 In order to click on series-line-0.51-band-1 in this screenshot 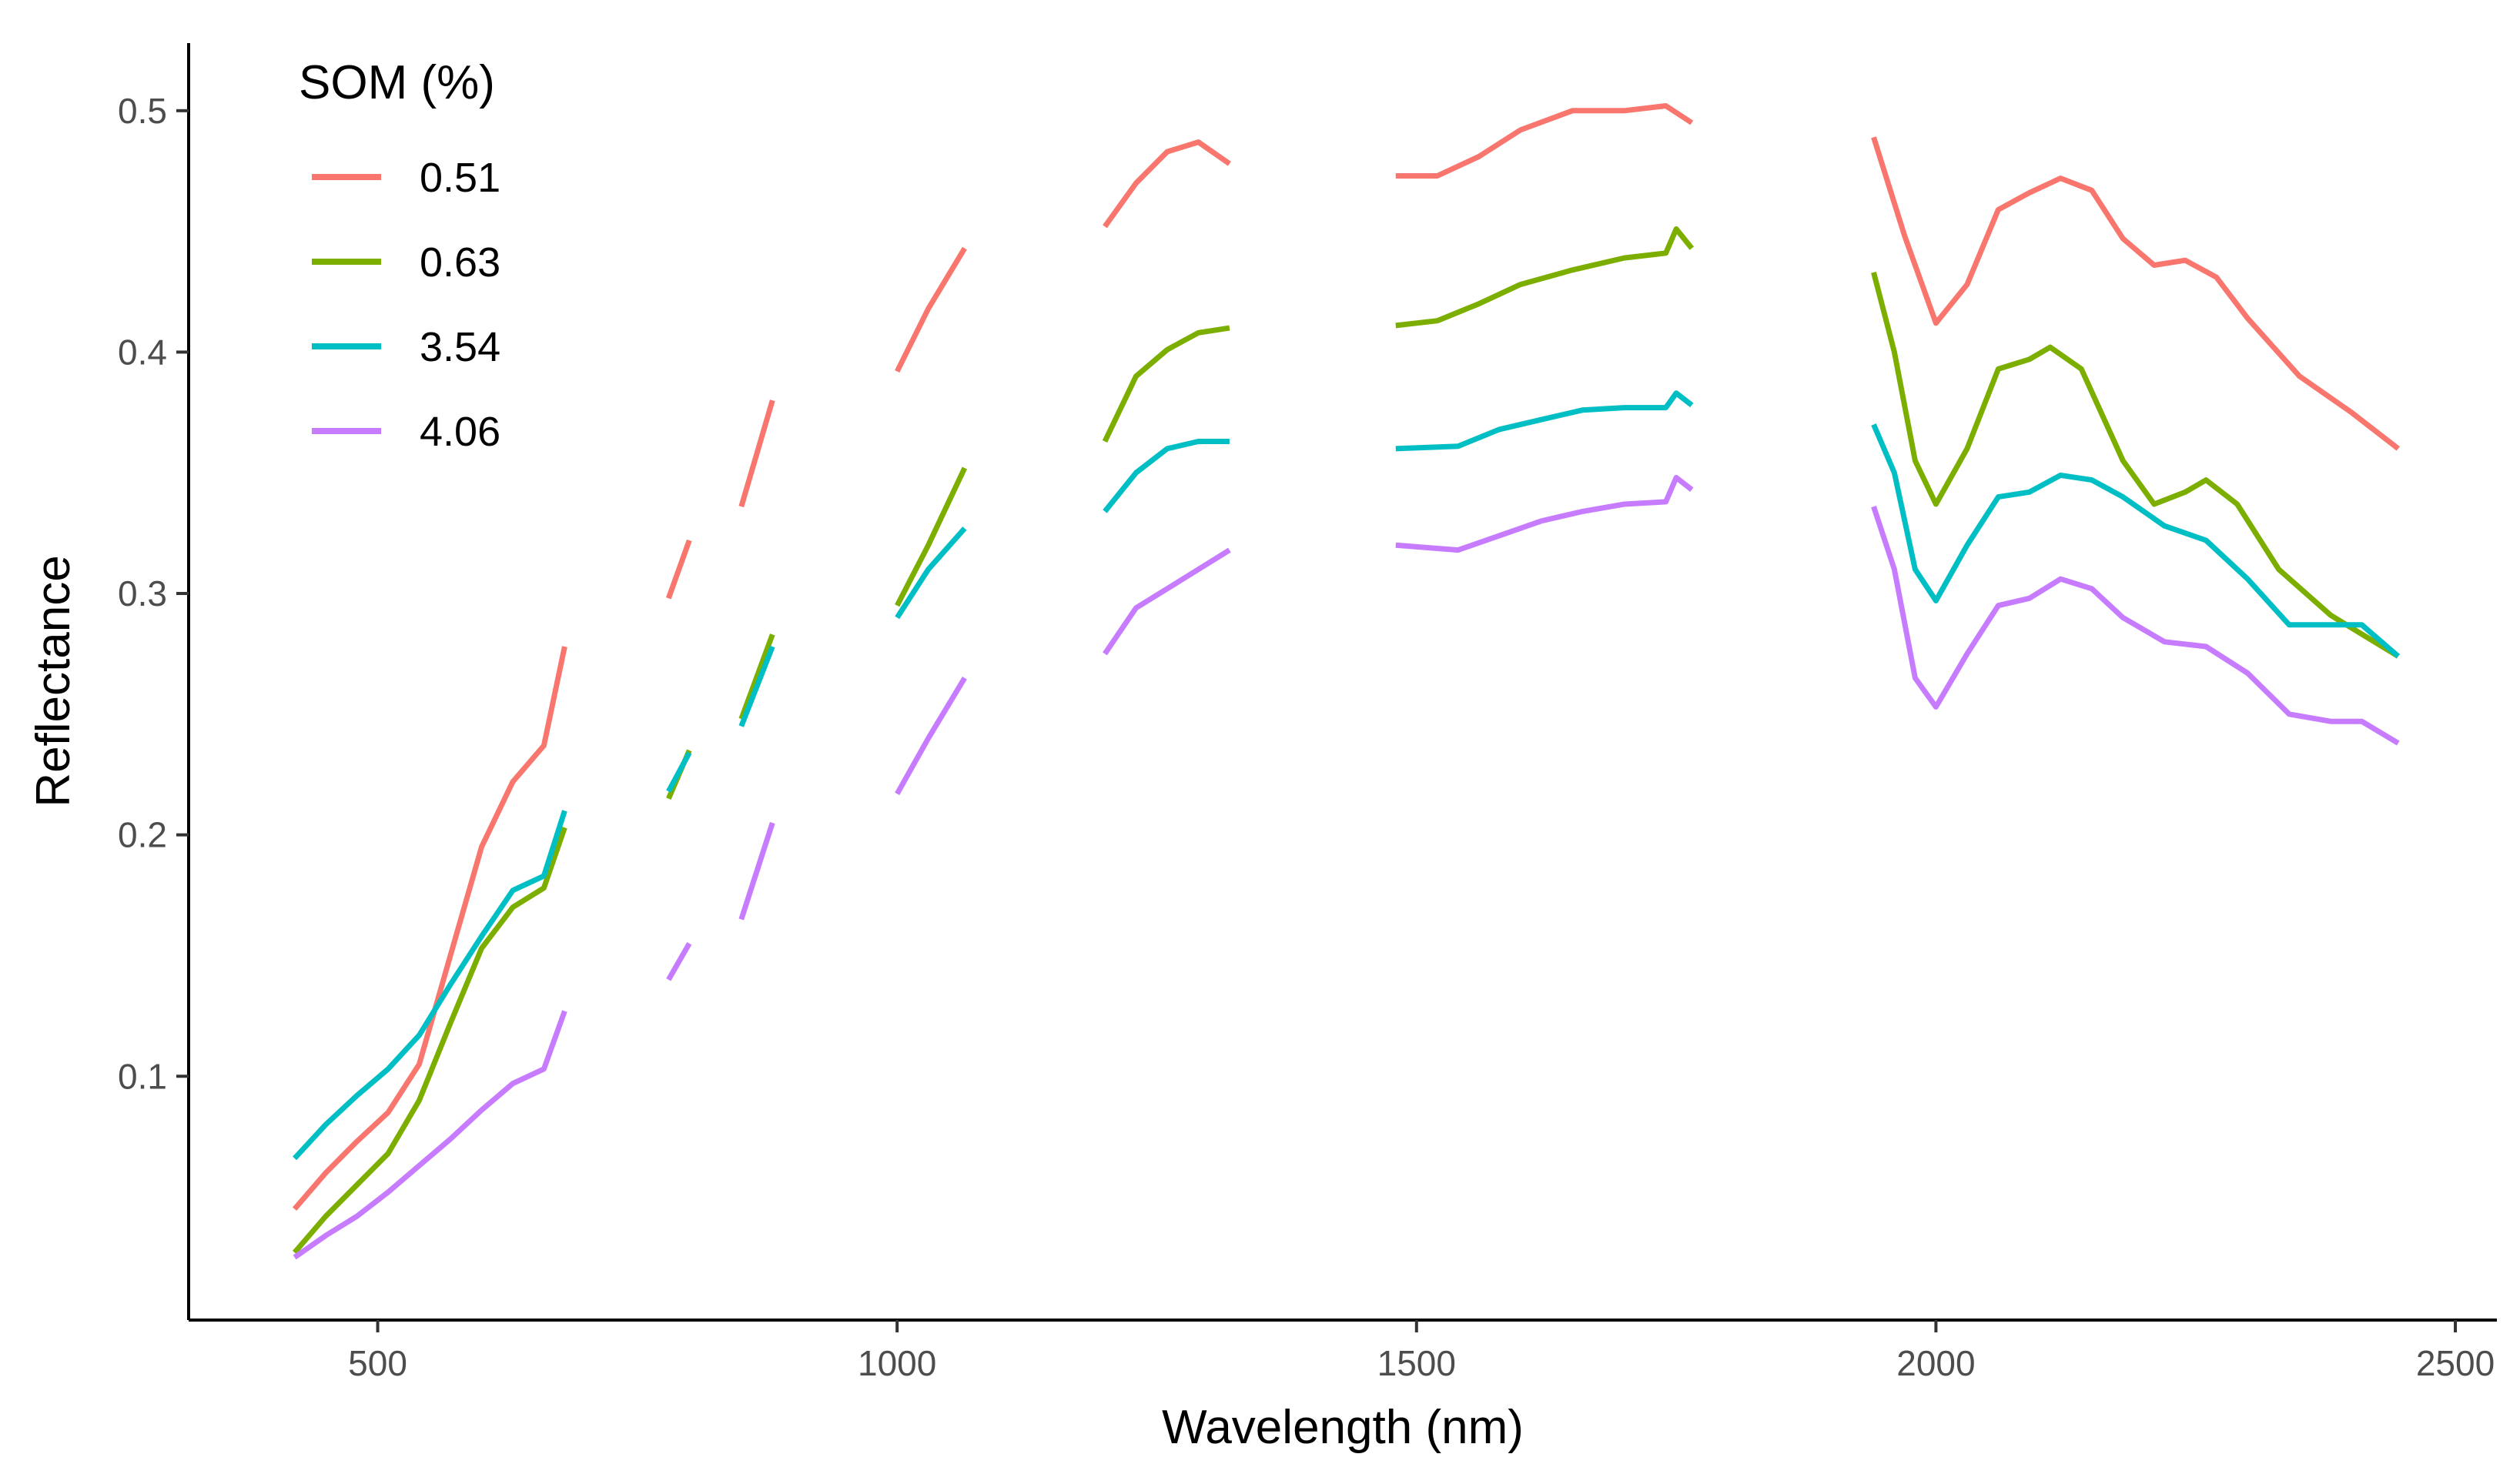, I will do `click(430, 929)`.